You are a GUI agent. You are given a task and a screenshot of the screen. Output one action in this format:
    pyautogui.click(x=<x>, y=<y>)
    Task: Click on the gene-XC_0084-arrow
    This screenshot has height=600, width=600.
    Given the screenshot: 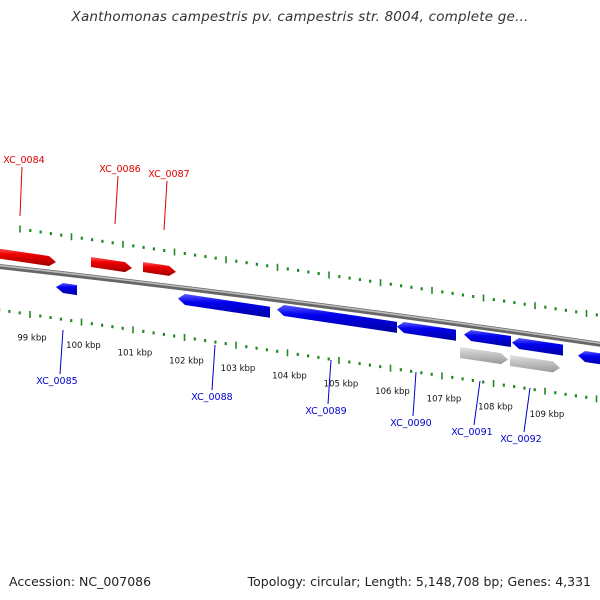 What is the action you would take?
    pyautogui.click(x=28, y=257)
    